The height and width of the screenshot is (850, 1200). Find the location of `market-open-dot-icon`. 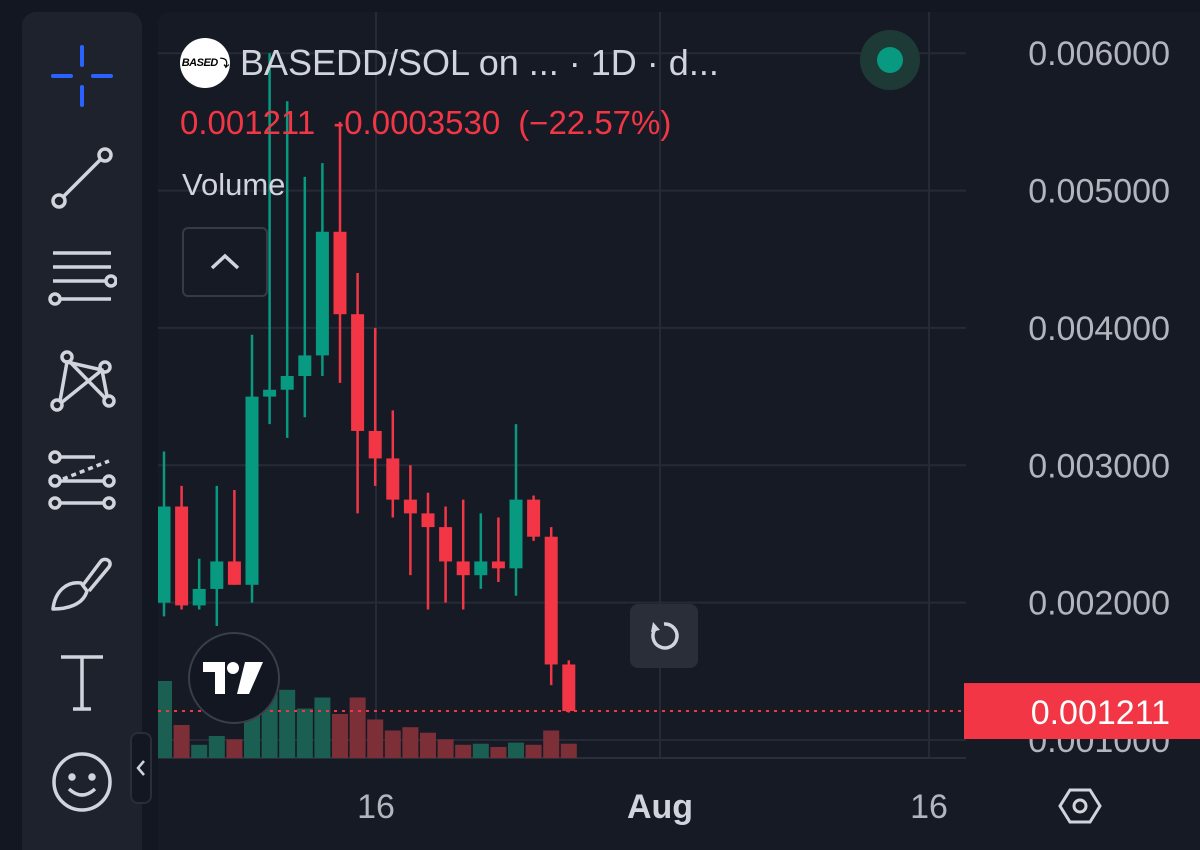

market-open-dot-icon is located at coordinates (890, 60).